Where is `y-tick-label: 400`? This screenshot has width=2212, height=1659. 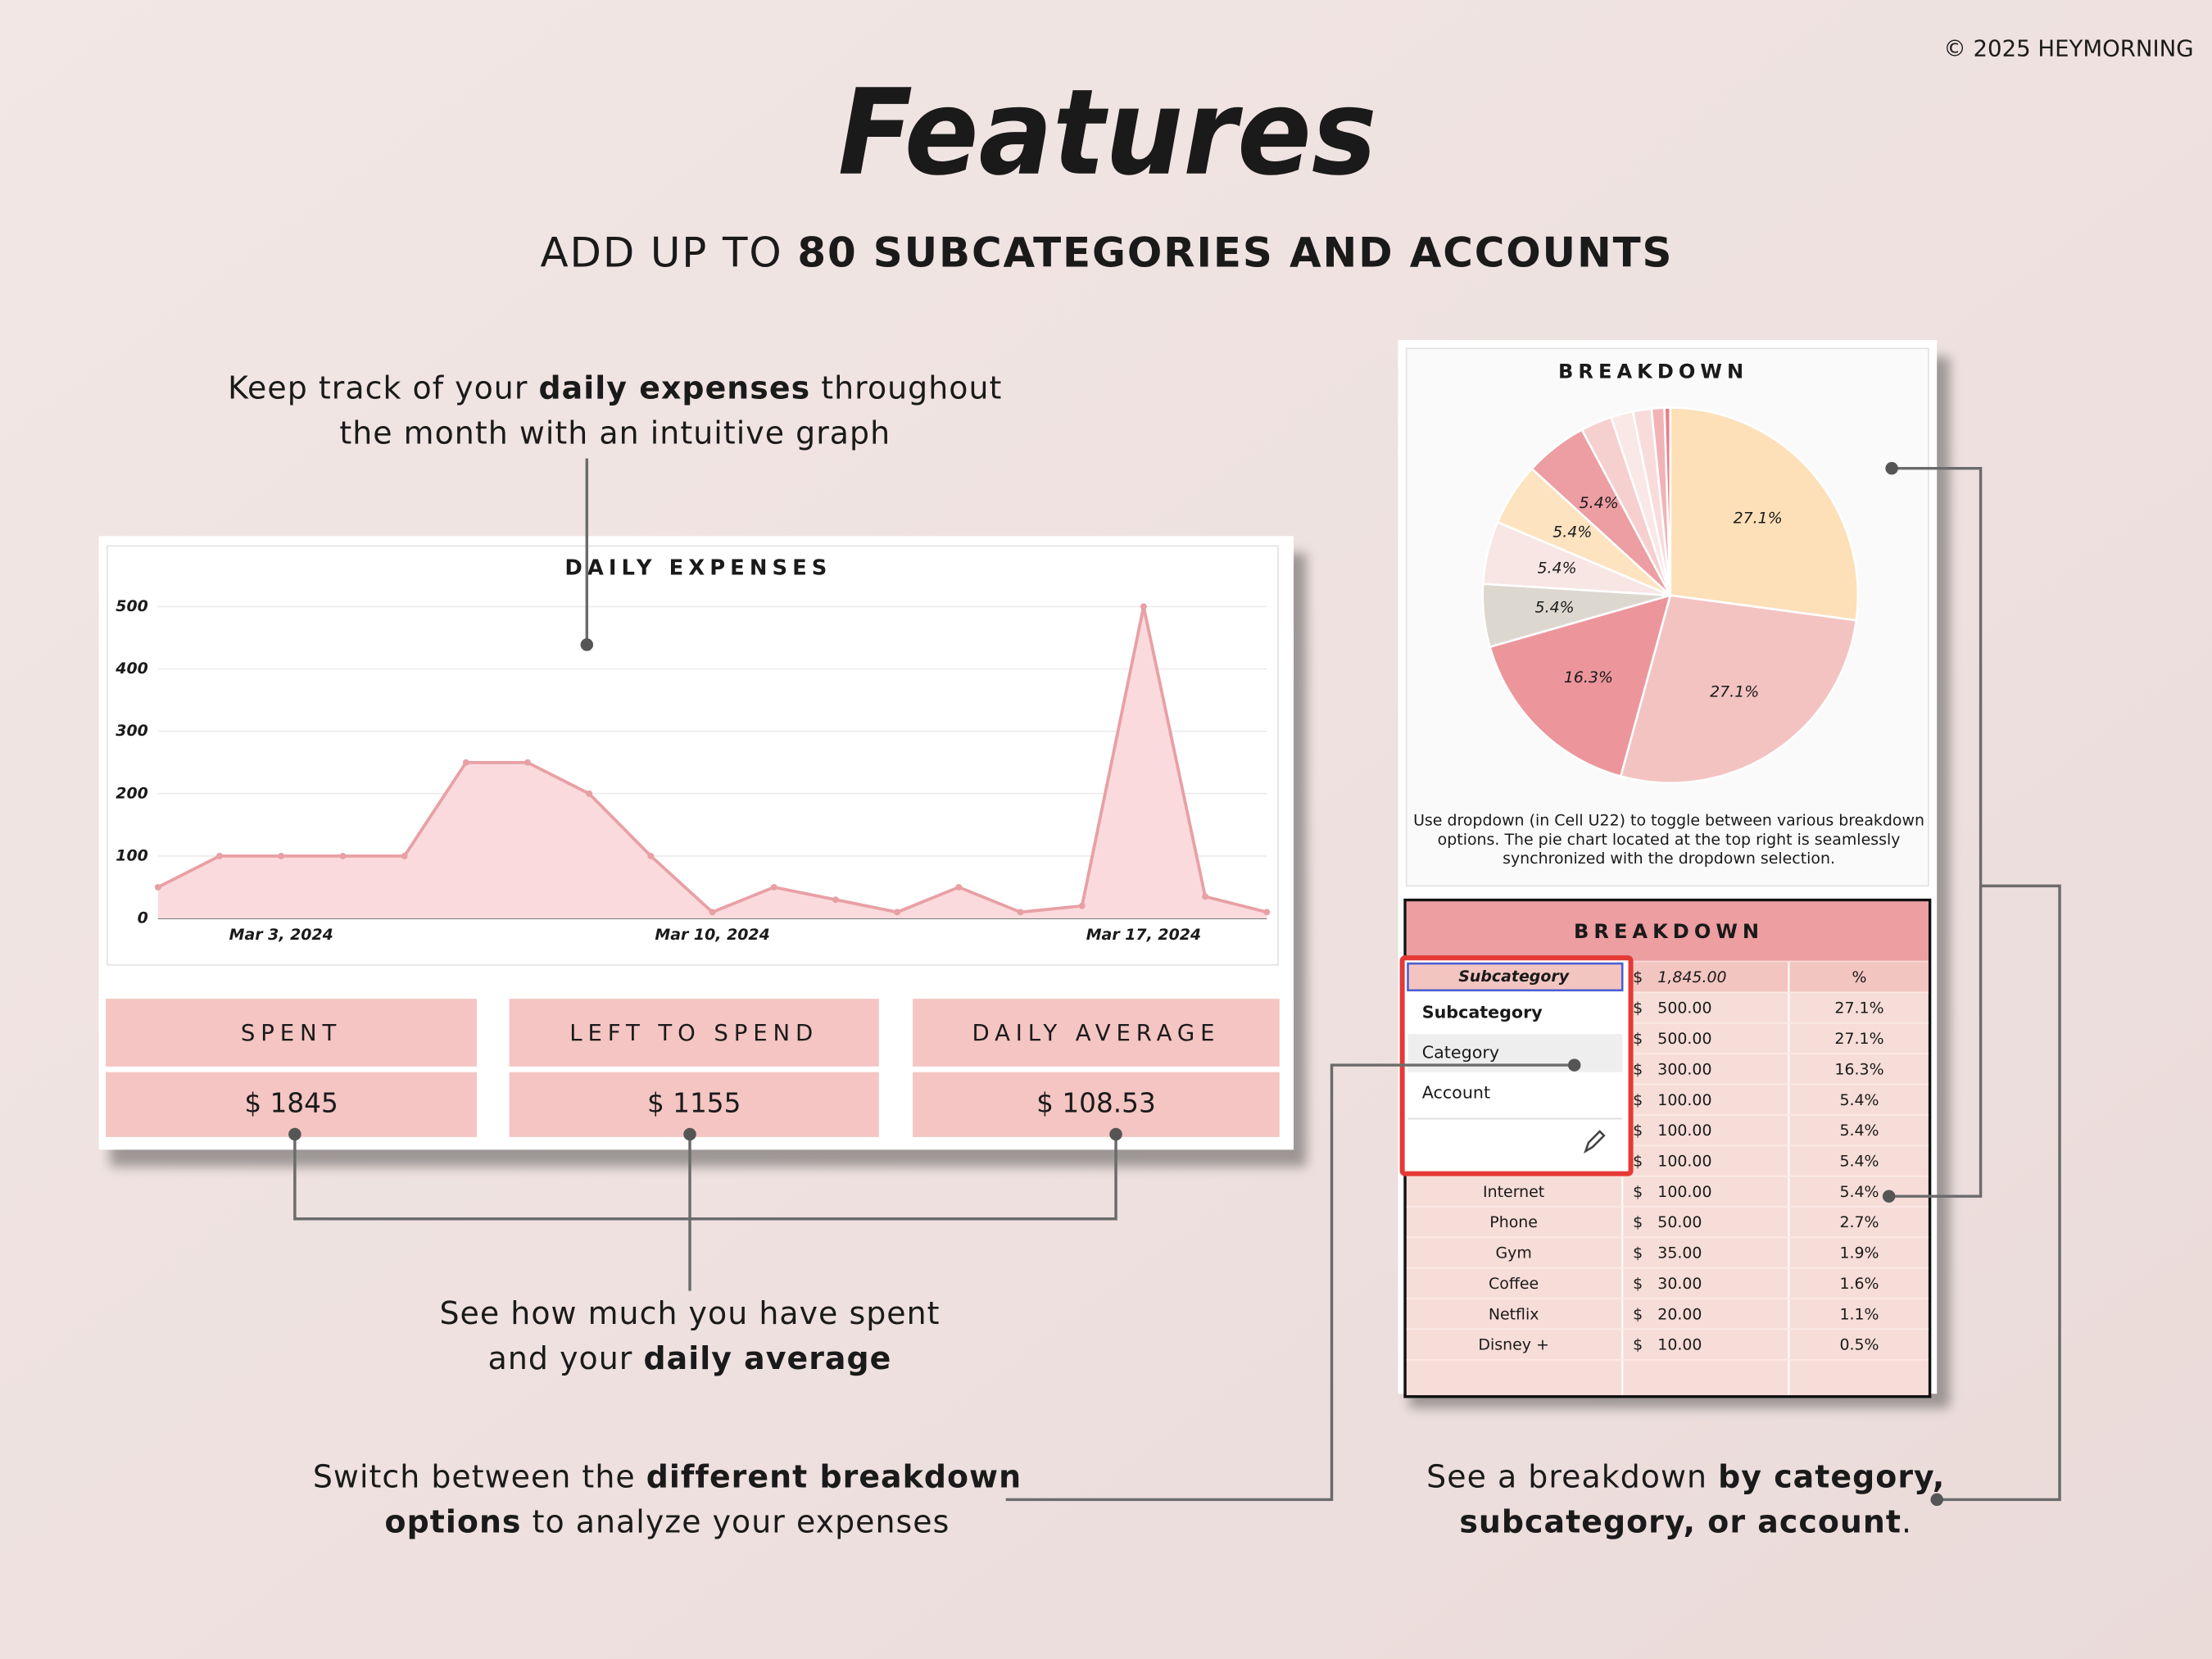
y-tick-label: 400 is located at coordinates (131, 669).